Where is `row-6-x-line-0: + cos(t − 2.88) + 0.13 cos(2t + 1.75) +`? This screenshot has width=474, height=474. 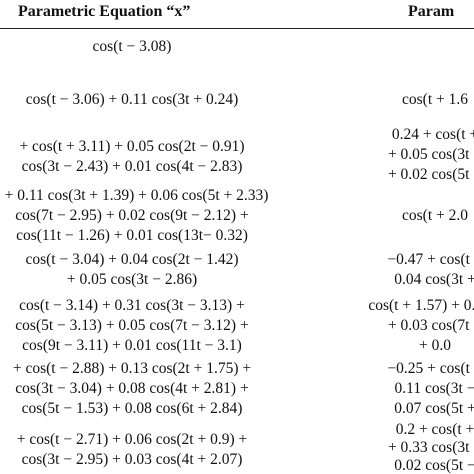 row-6-x-line-0: + cos(t − 2.88) + 0.13 cos(2t + 1.75) + is located at coordinates (132, 368).